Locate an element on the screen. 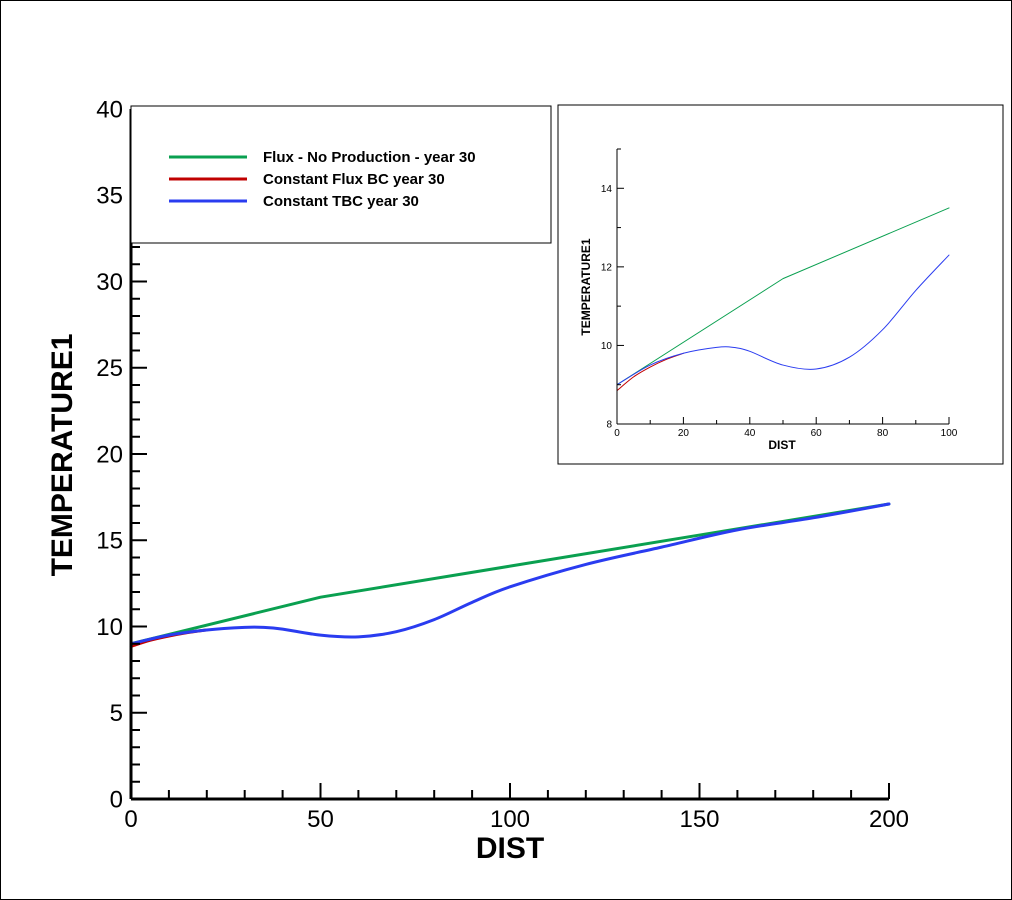  legend-label-1: Flux - No Production - year 30 is located at coordinates (369, 157).